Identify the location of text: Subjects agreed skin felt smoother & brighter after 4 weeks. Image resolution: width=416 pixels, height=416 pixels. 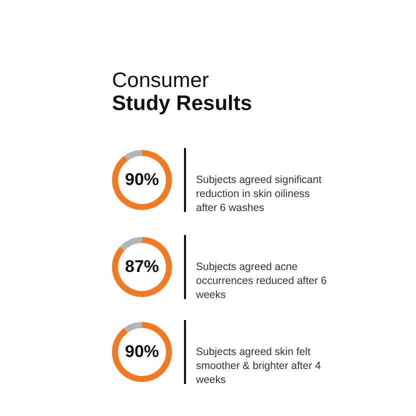
(258, 366).